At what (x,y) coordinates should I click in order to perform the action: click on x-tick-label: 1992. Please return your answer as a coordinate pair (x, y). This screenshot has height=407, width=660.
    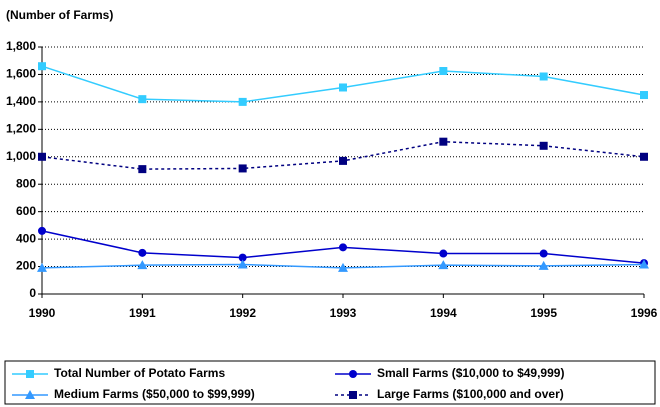
    Looking at the image, I should click on (242, 313).